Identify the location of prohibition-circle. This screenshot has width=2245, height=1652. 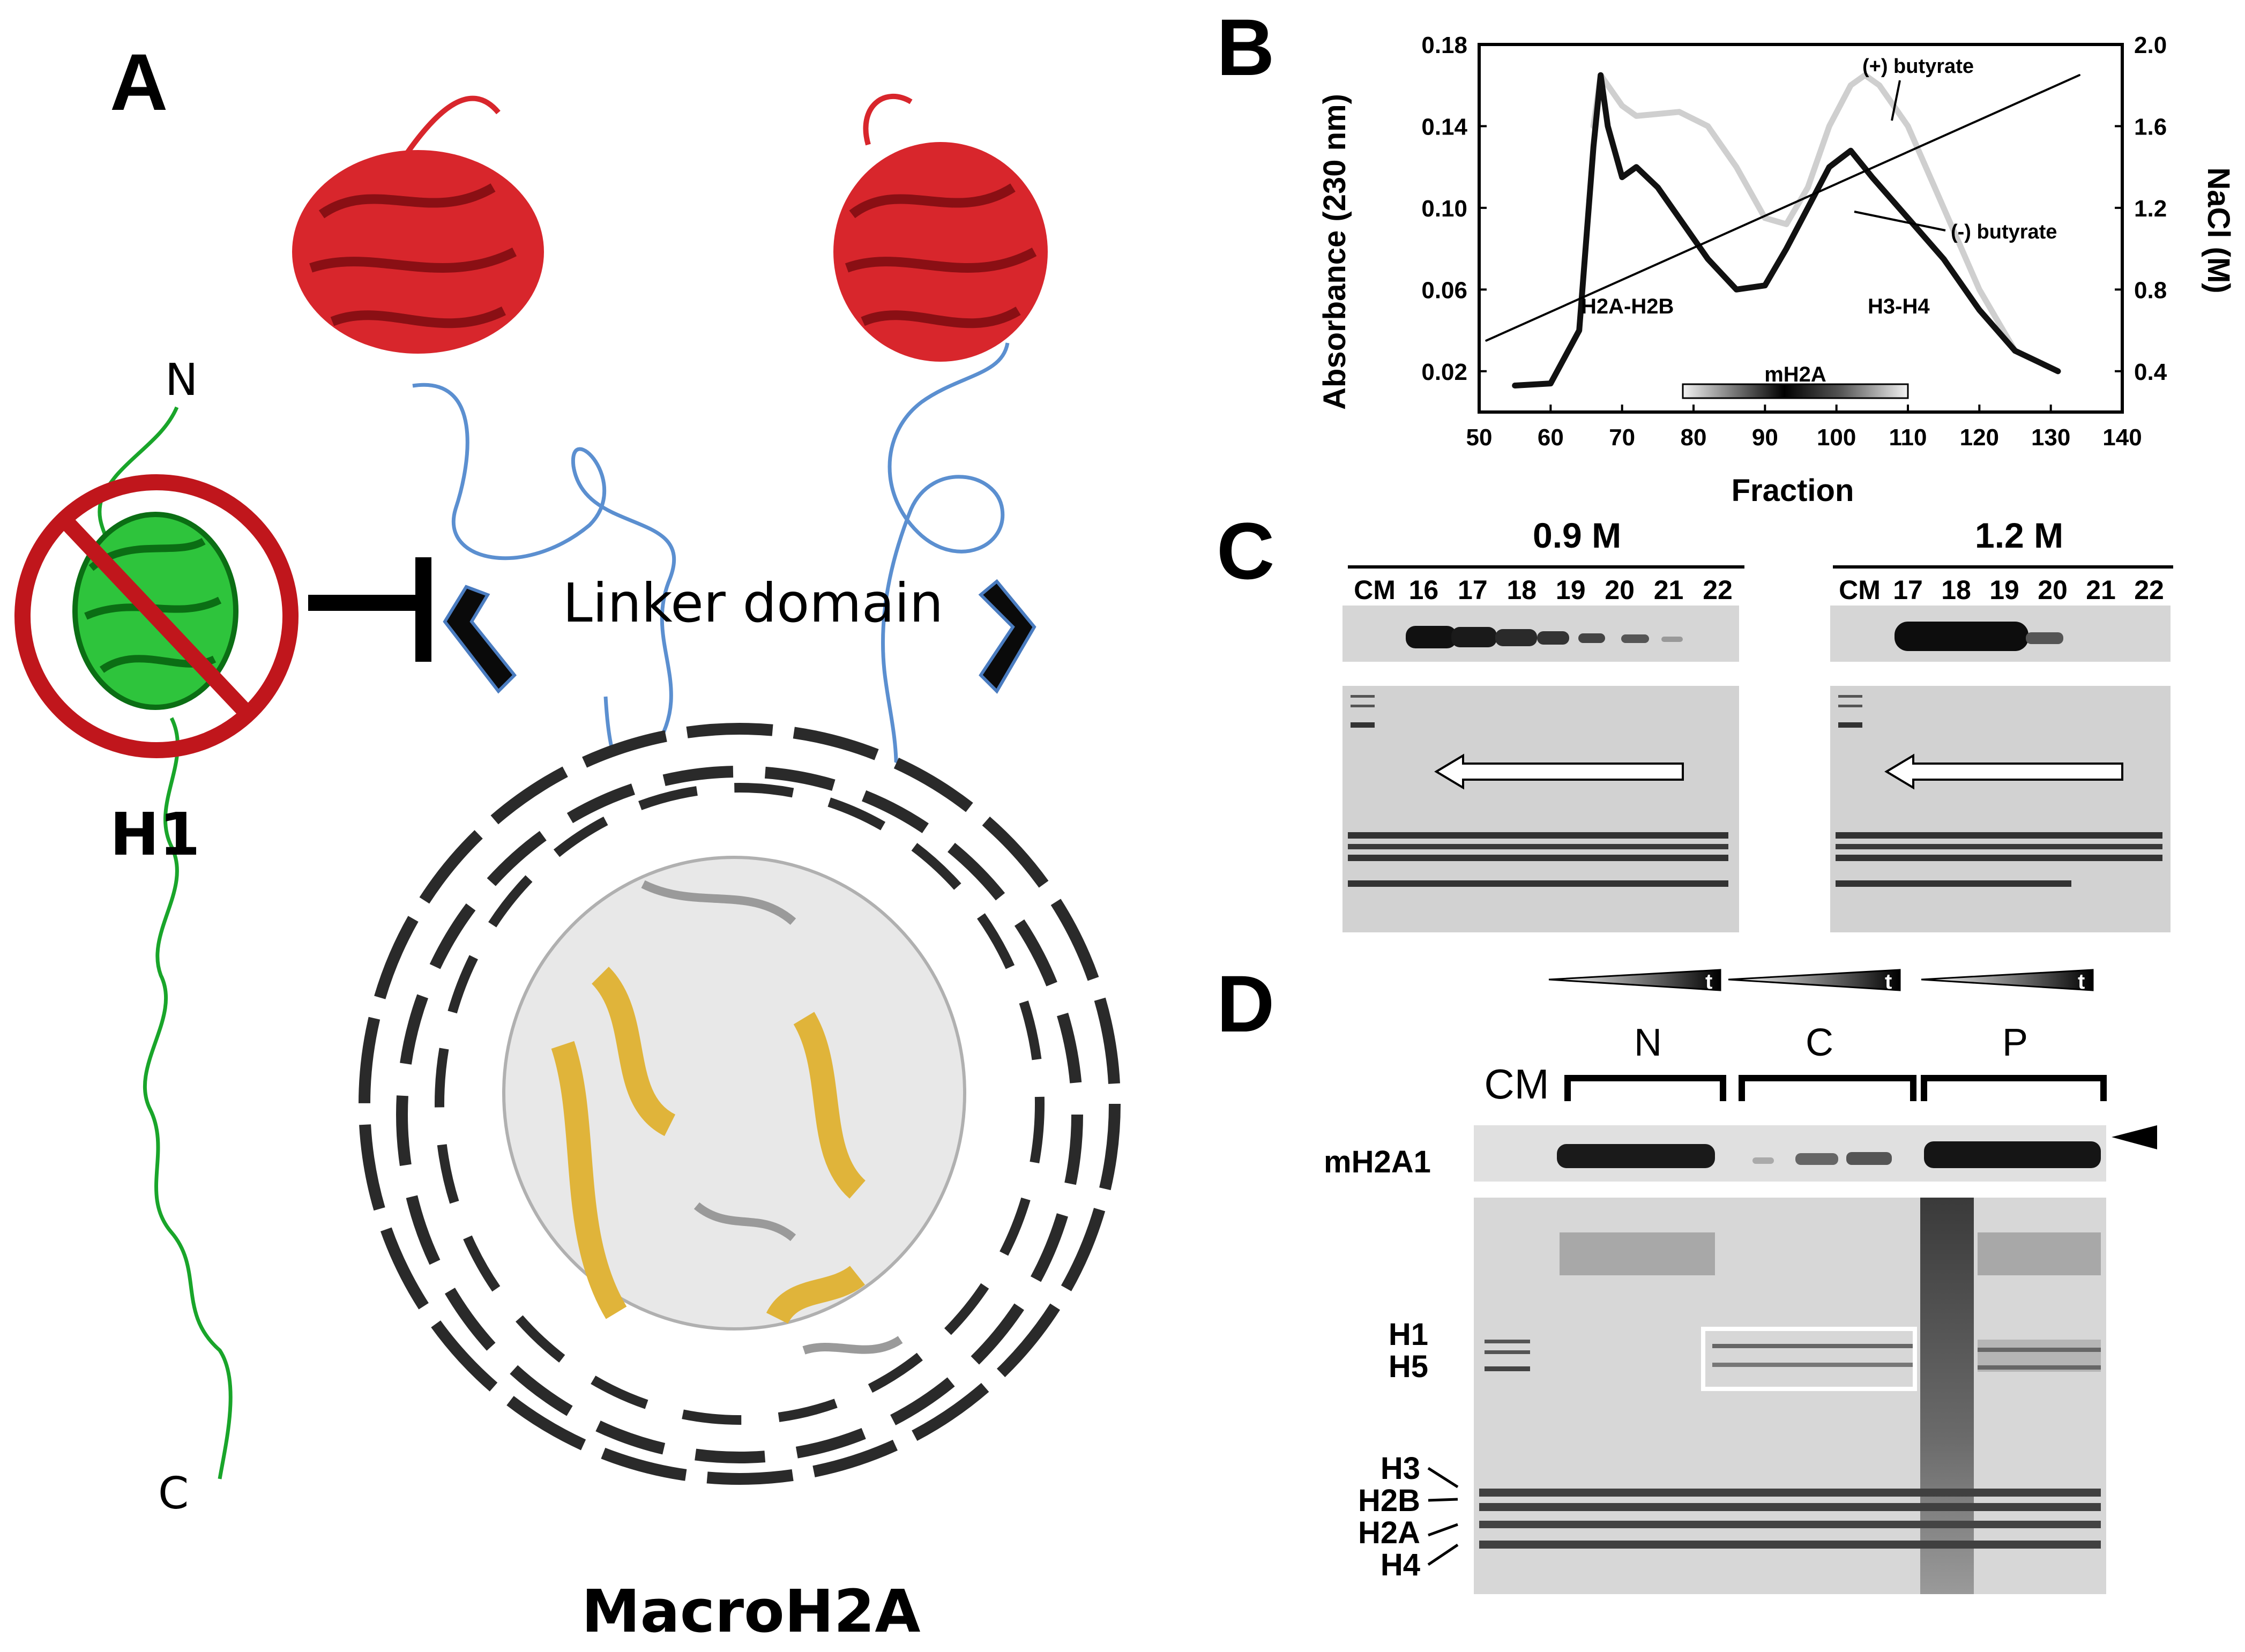
(156, 616).